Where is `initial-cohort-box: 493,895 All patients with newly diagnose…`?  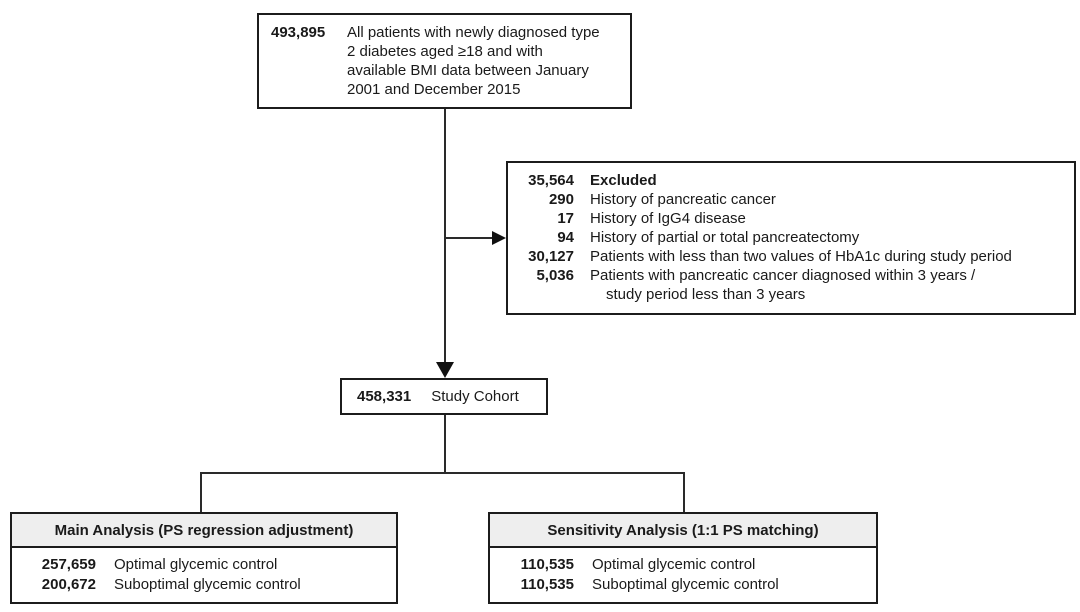
initial-cohort-box: 493,895 All patients with newly diagnose… is located at coordinates (444, 61).